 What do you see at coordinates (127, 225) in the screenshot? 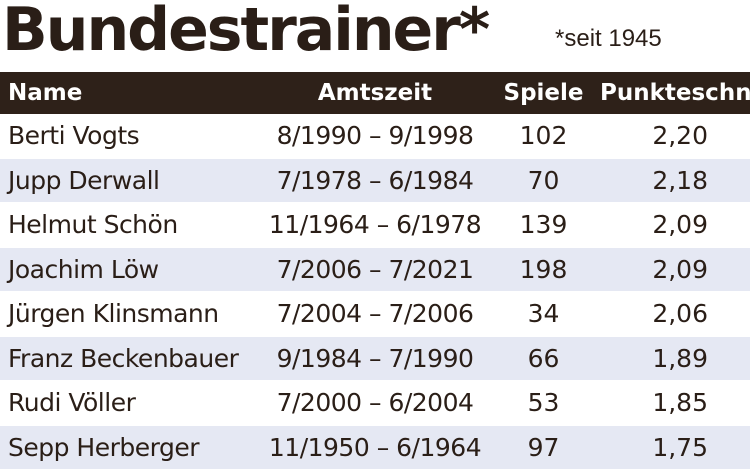
I see `cell-name: Helmut Schön` at bounding box center [127, 225].